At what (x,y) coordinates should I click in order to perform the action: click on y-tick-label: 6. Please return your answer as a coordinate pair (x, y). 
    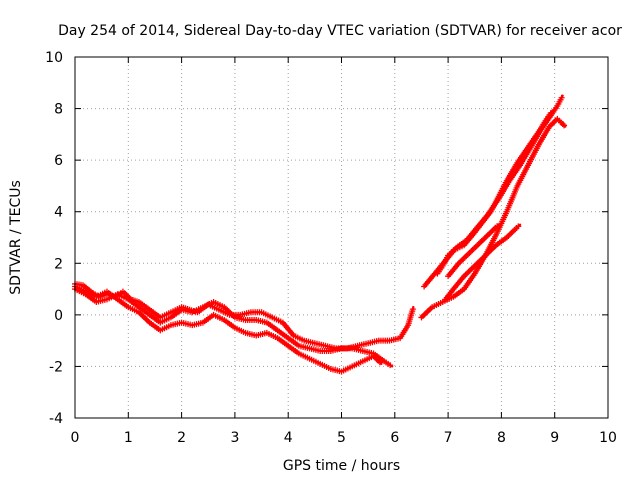
    Looking at the image, I should click on (58, 161).